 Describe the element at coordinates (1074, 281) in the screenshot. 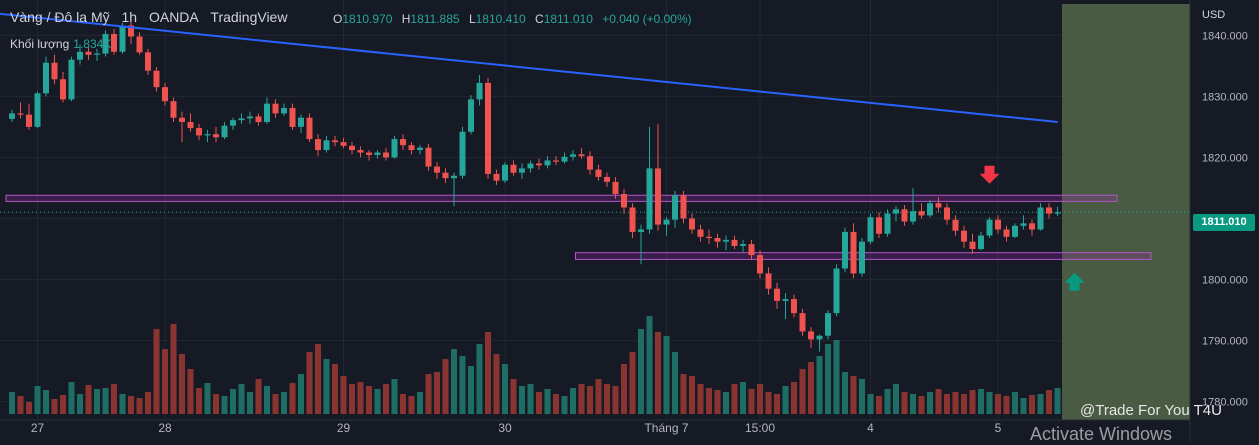

I see `arrow-up-icon` at that location.